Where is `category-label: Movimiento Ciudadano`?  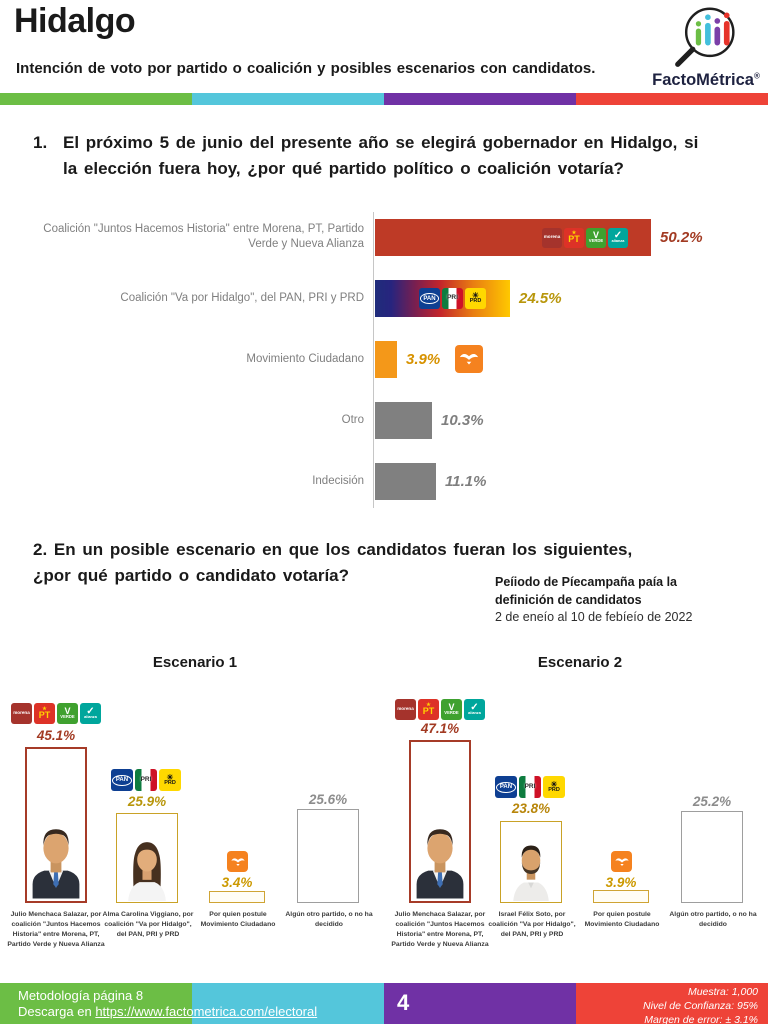
category-label: Movimiento Ciudadano is located at coordinates (305, 359).